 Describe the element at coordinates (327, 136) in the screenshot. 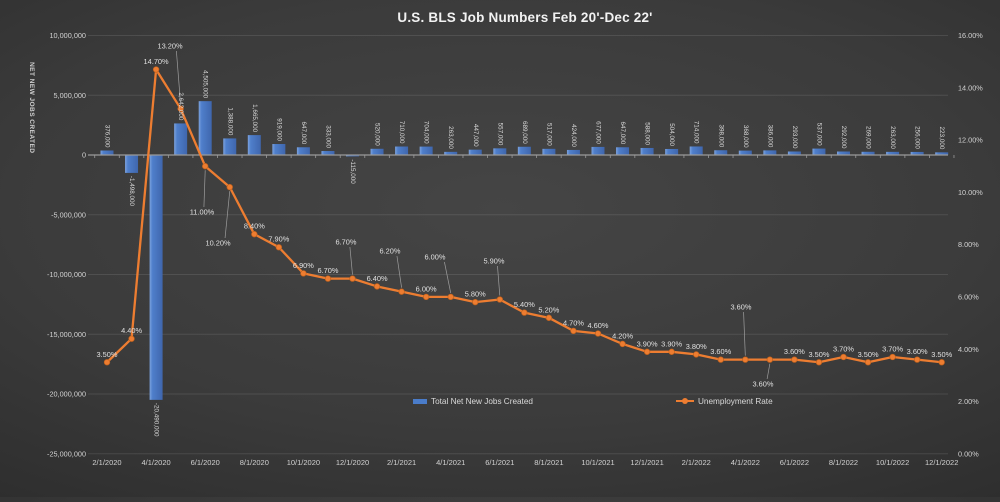

I see `jobs-bar-value-label: 333,000` at that location.